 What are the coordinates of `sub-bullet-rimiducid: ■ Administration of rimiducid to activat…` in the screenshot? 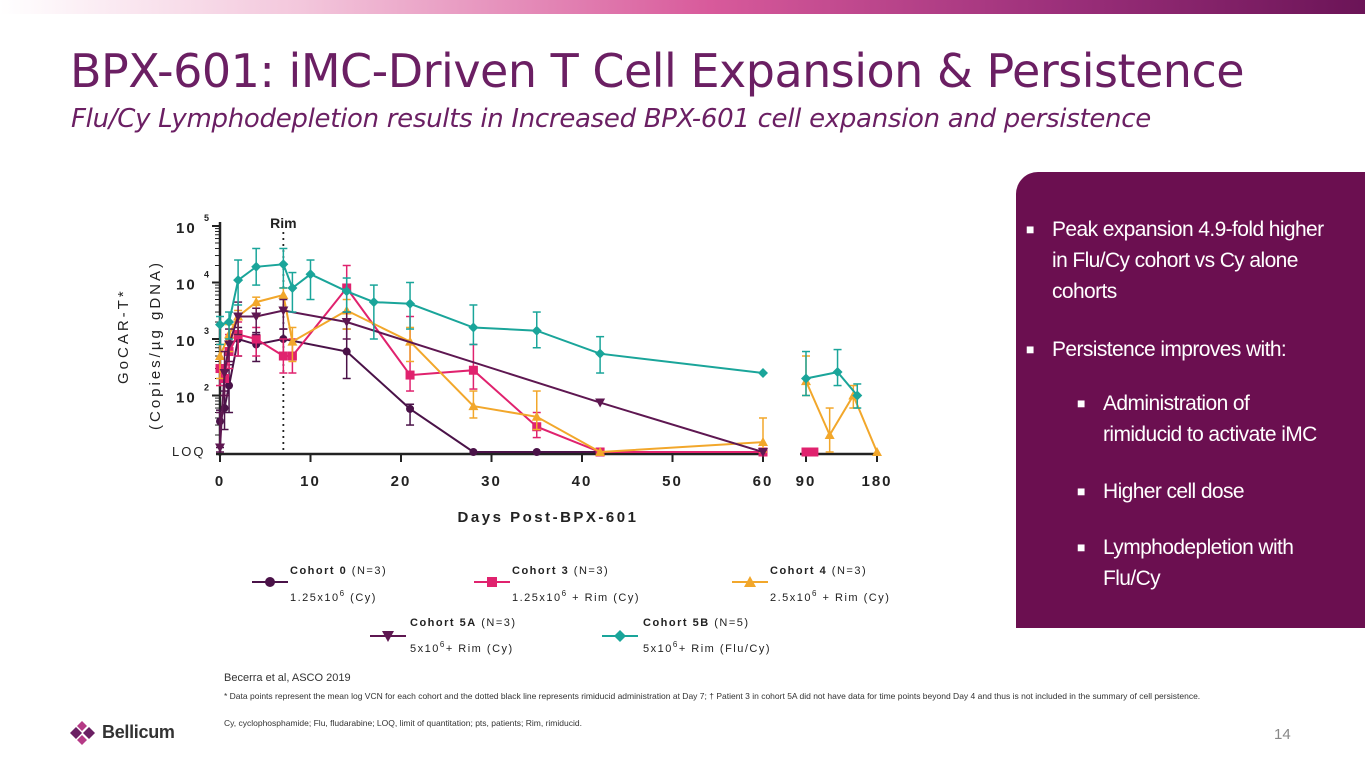 It's located at (1197, 419).